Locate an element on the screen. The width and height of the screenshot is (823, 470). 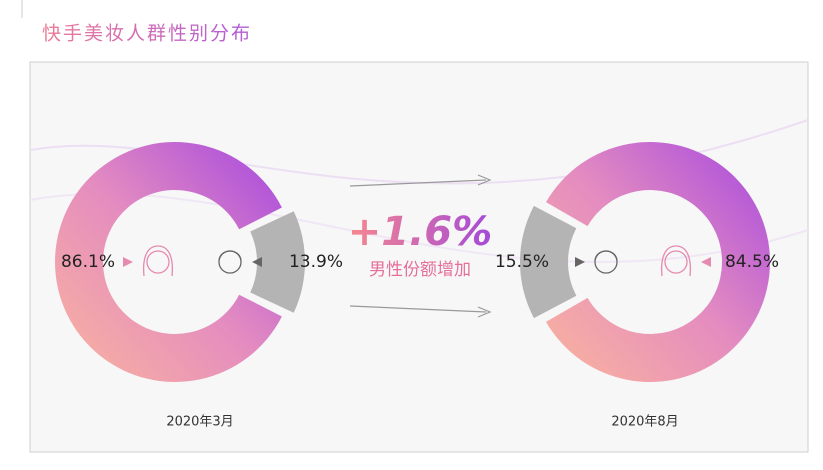
date-label: 2020年8月 is located at coordinates (644, 422).